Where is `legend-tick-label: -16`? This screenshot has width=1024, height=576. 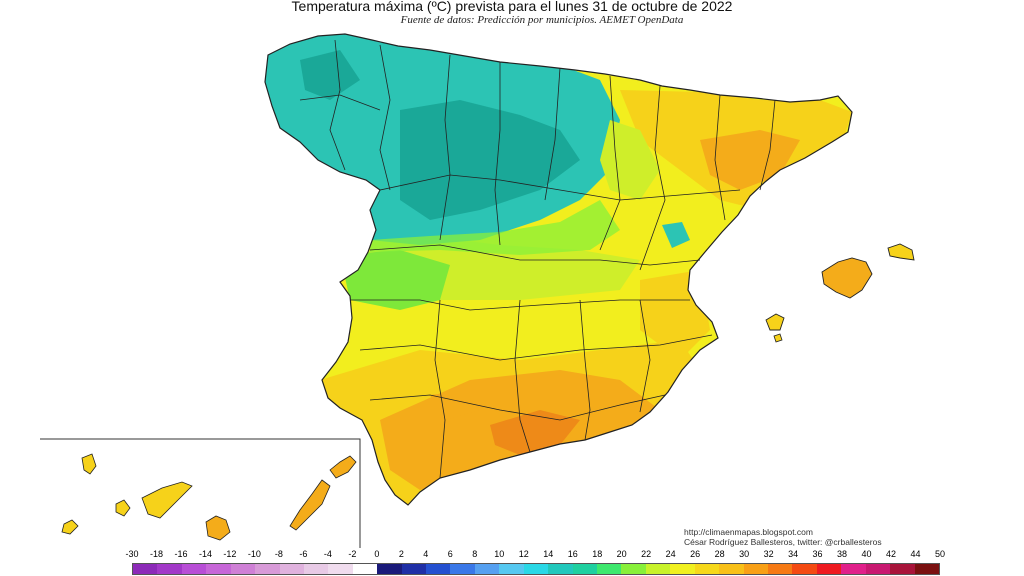 legend-tick-label: -16 is located at coordinates (181, 554).